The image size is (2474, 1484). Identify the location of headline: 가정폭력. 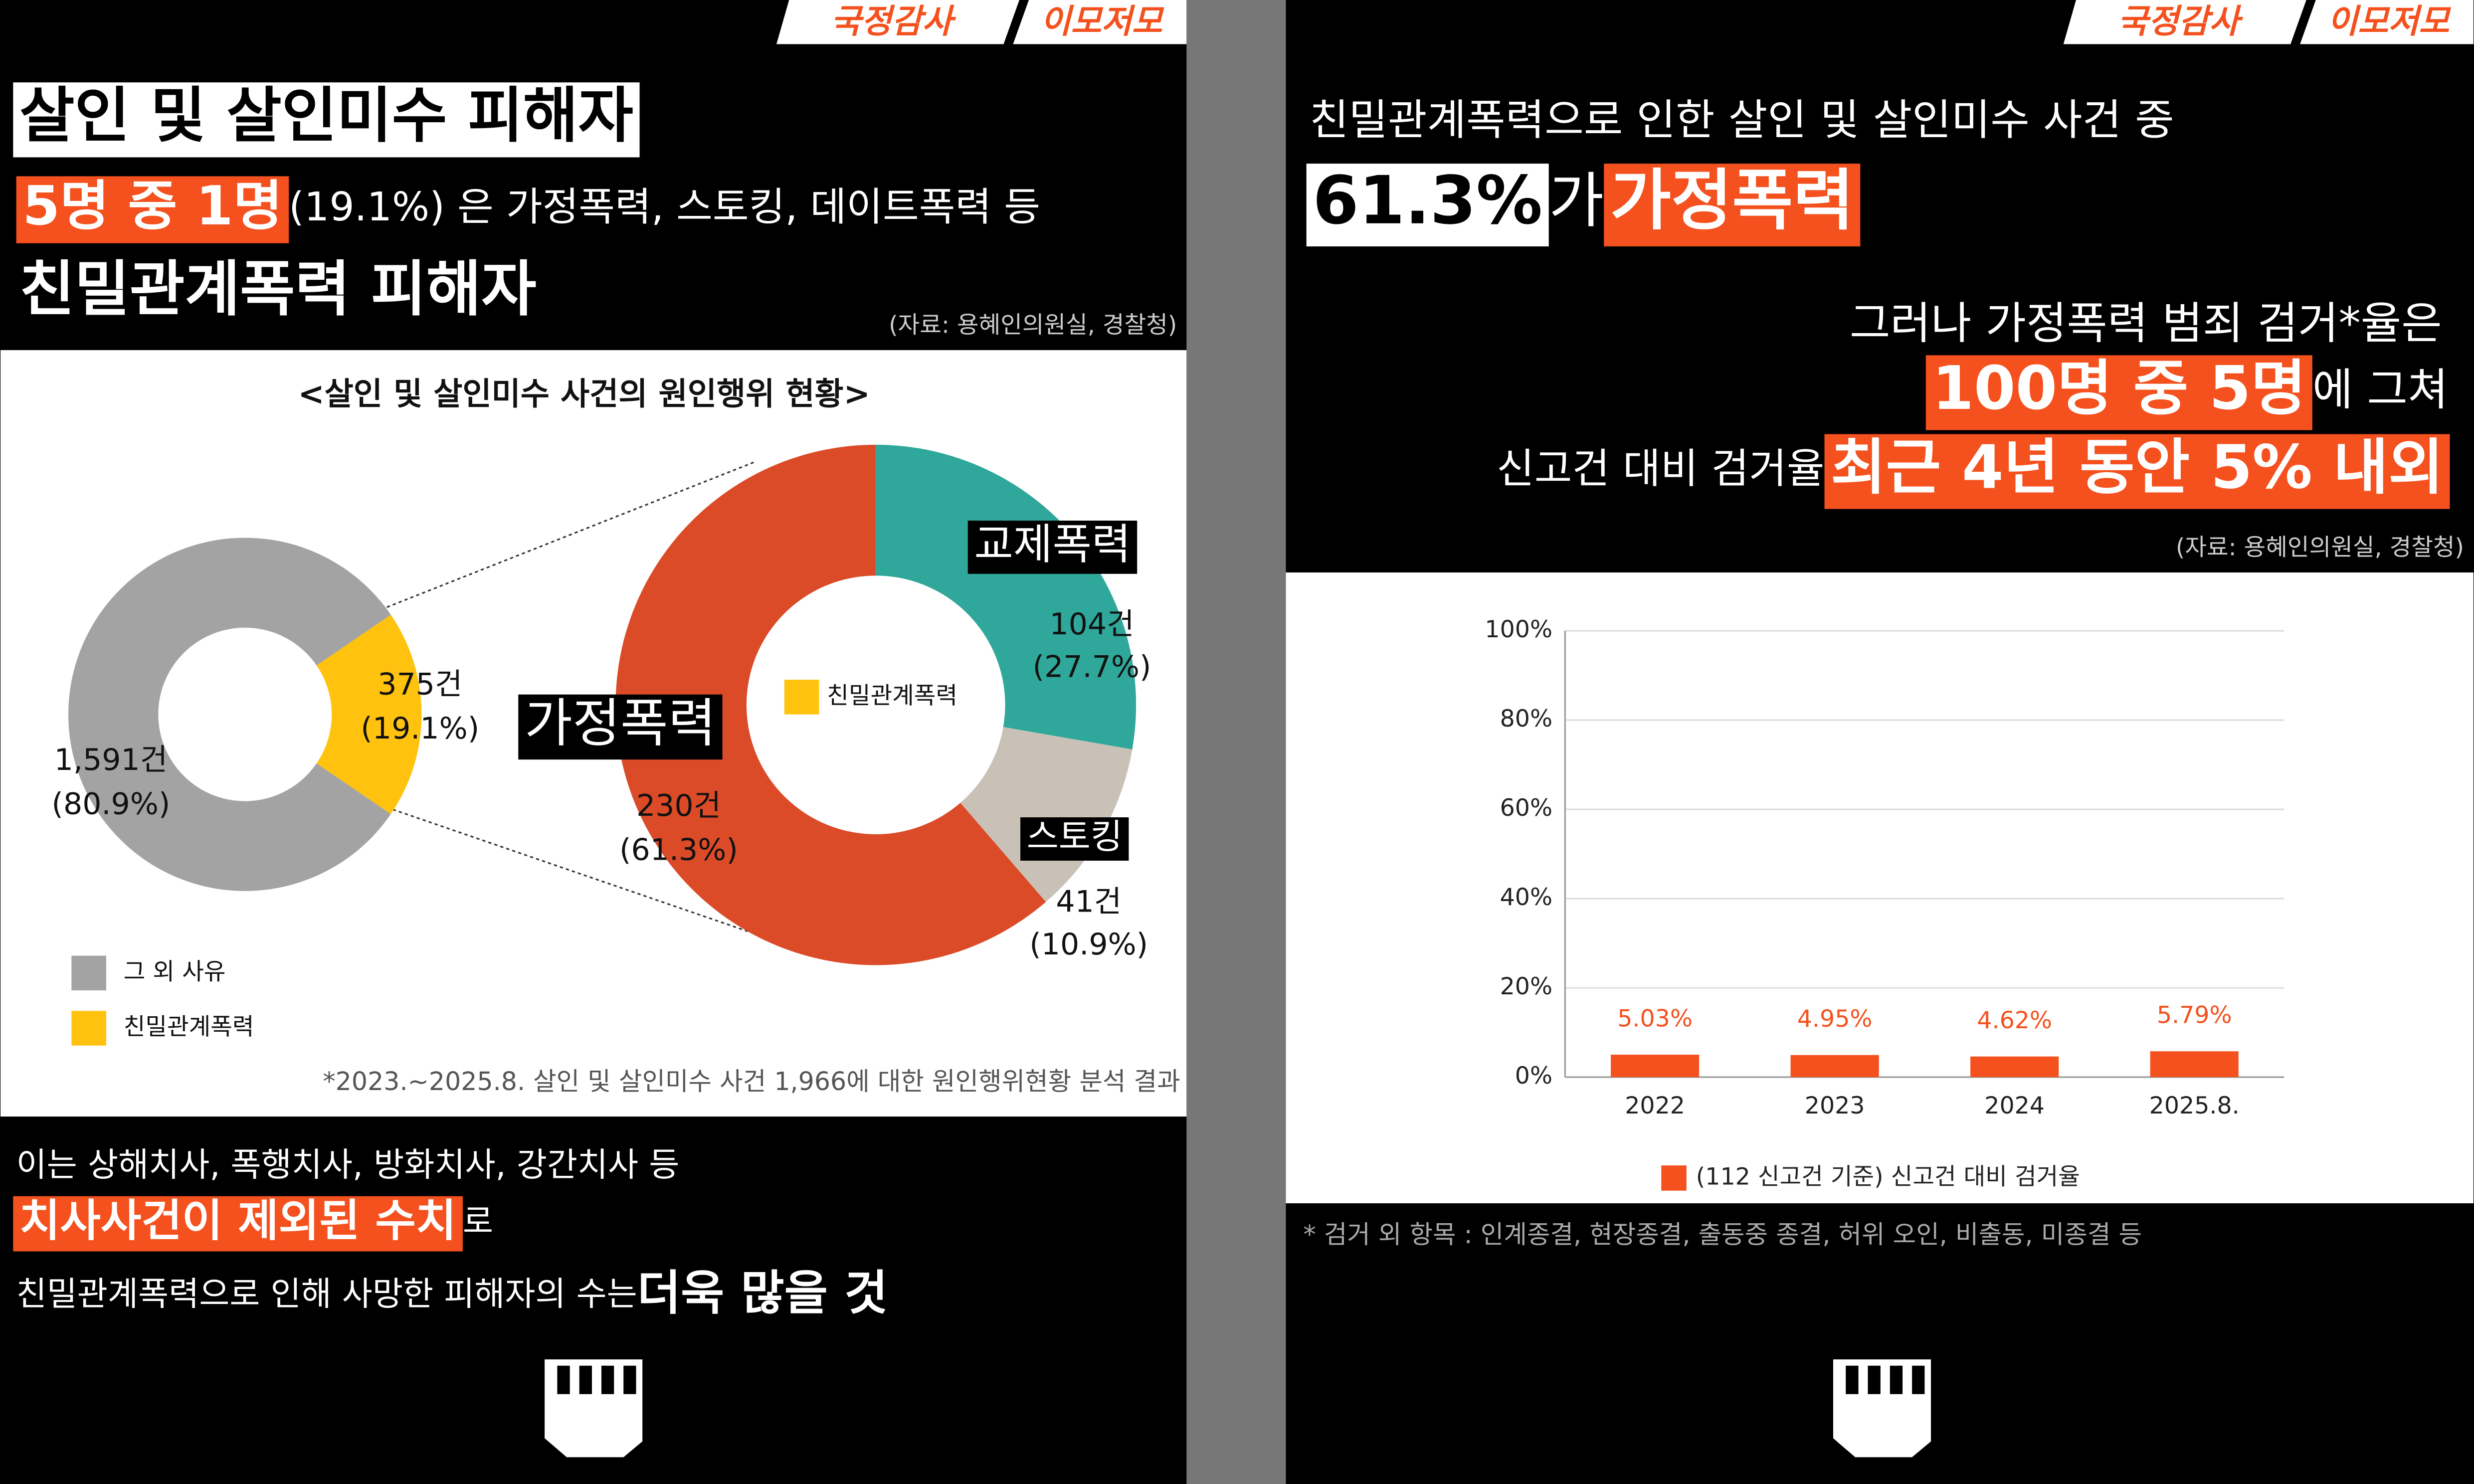
(1732, 201).